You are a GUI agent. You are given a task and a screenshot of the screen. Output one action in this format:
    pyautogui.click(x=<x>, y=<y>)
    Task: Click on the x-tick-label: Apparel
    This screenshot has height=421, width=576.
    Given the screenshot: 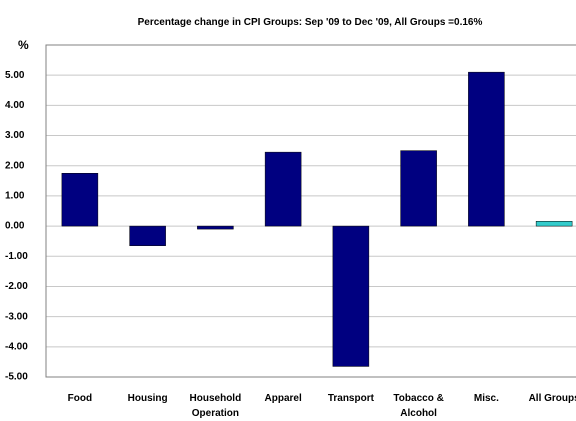 What is the action you would take?
    pyautogui.click(x=283, y=398)
    